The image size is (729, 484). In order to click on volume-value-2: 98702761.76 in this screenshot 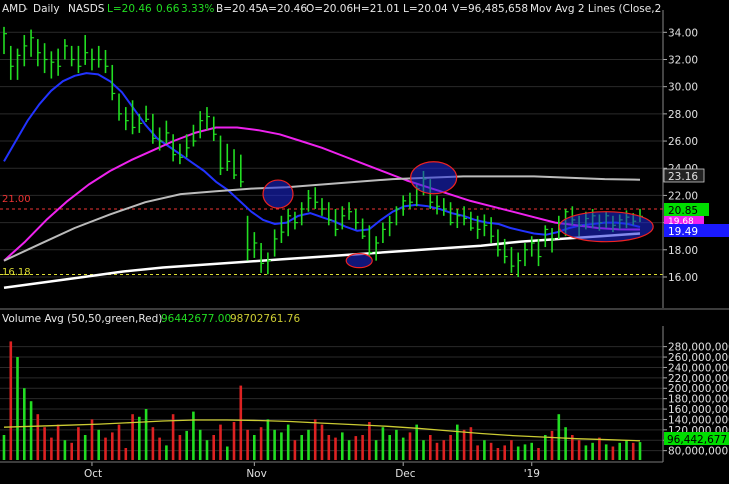, I will do `click(265, 319)`.